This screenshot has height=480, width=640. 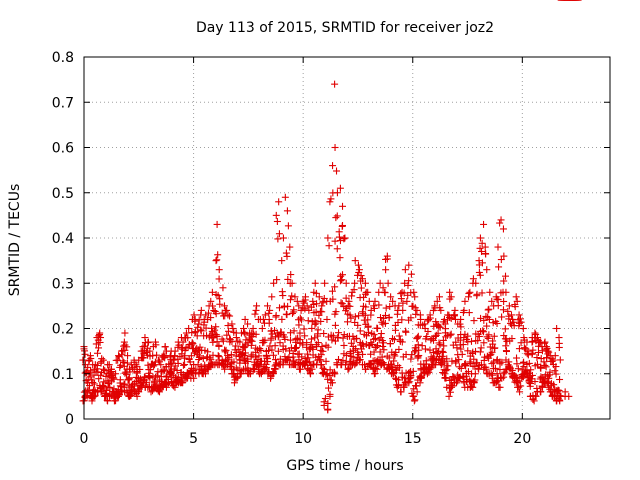 I want to click on y-tick-label: 0.3, so click(x=63, y=284).